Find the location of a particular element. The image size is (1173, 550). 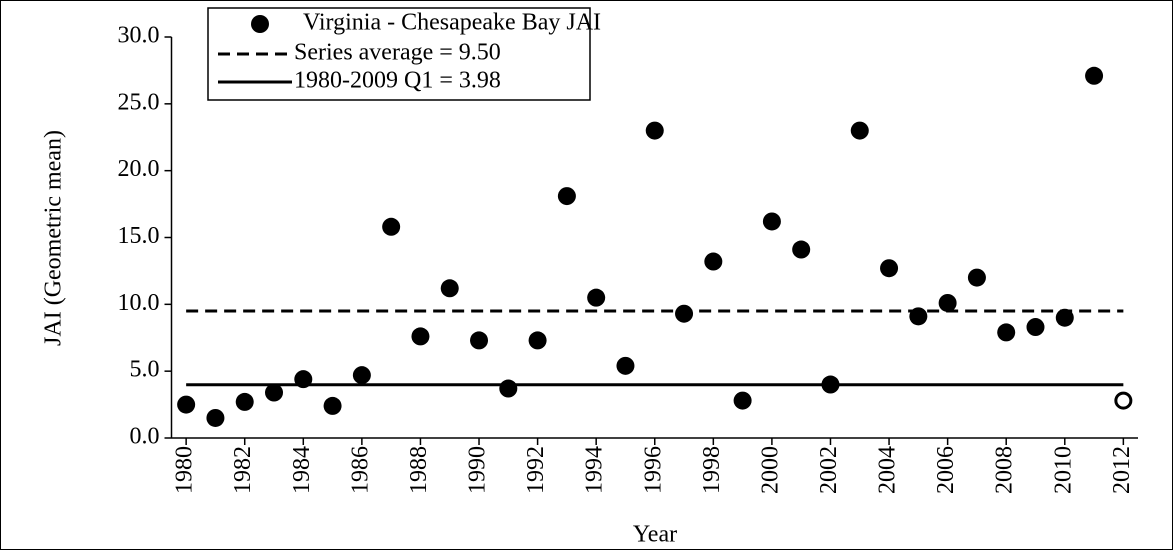

x-tick-label: 2004 is located at coordinates (888, 470).